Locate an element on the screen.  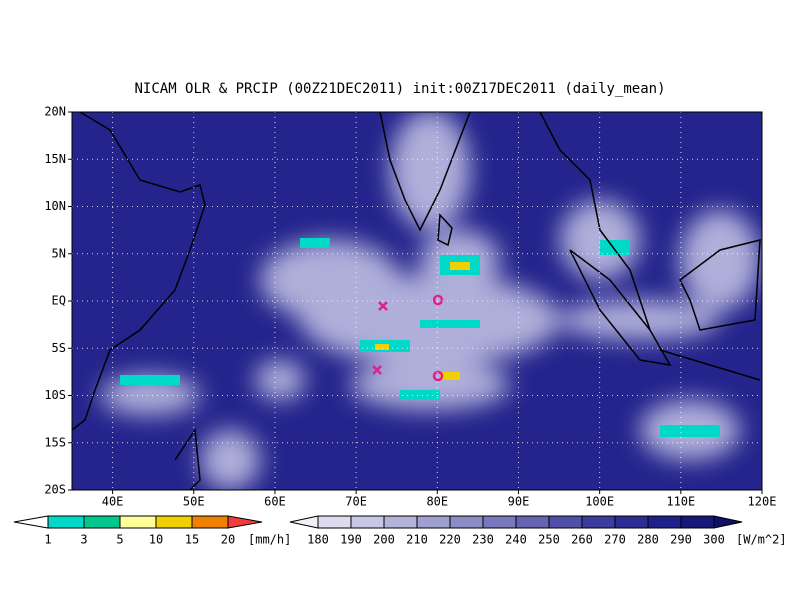
legend-label: 230 is located at coordinates (483, 540).